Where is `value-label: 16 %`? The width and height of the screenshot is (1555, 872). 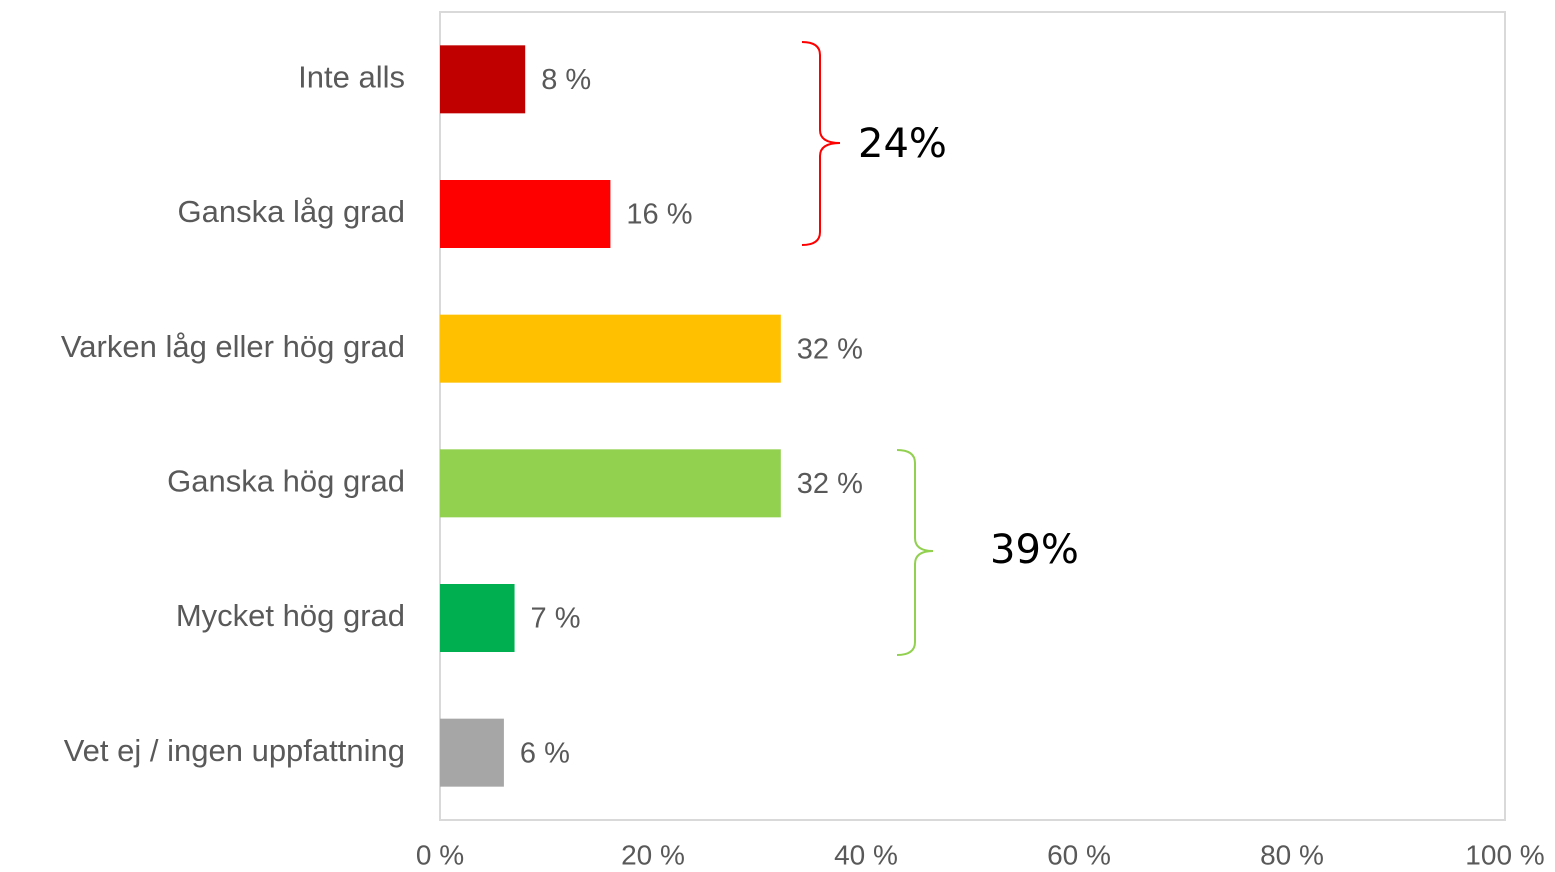 value-label: 16 % is located at coordinates (659, 215).